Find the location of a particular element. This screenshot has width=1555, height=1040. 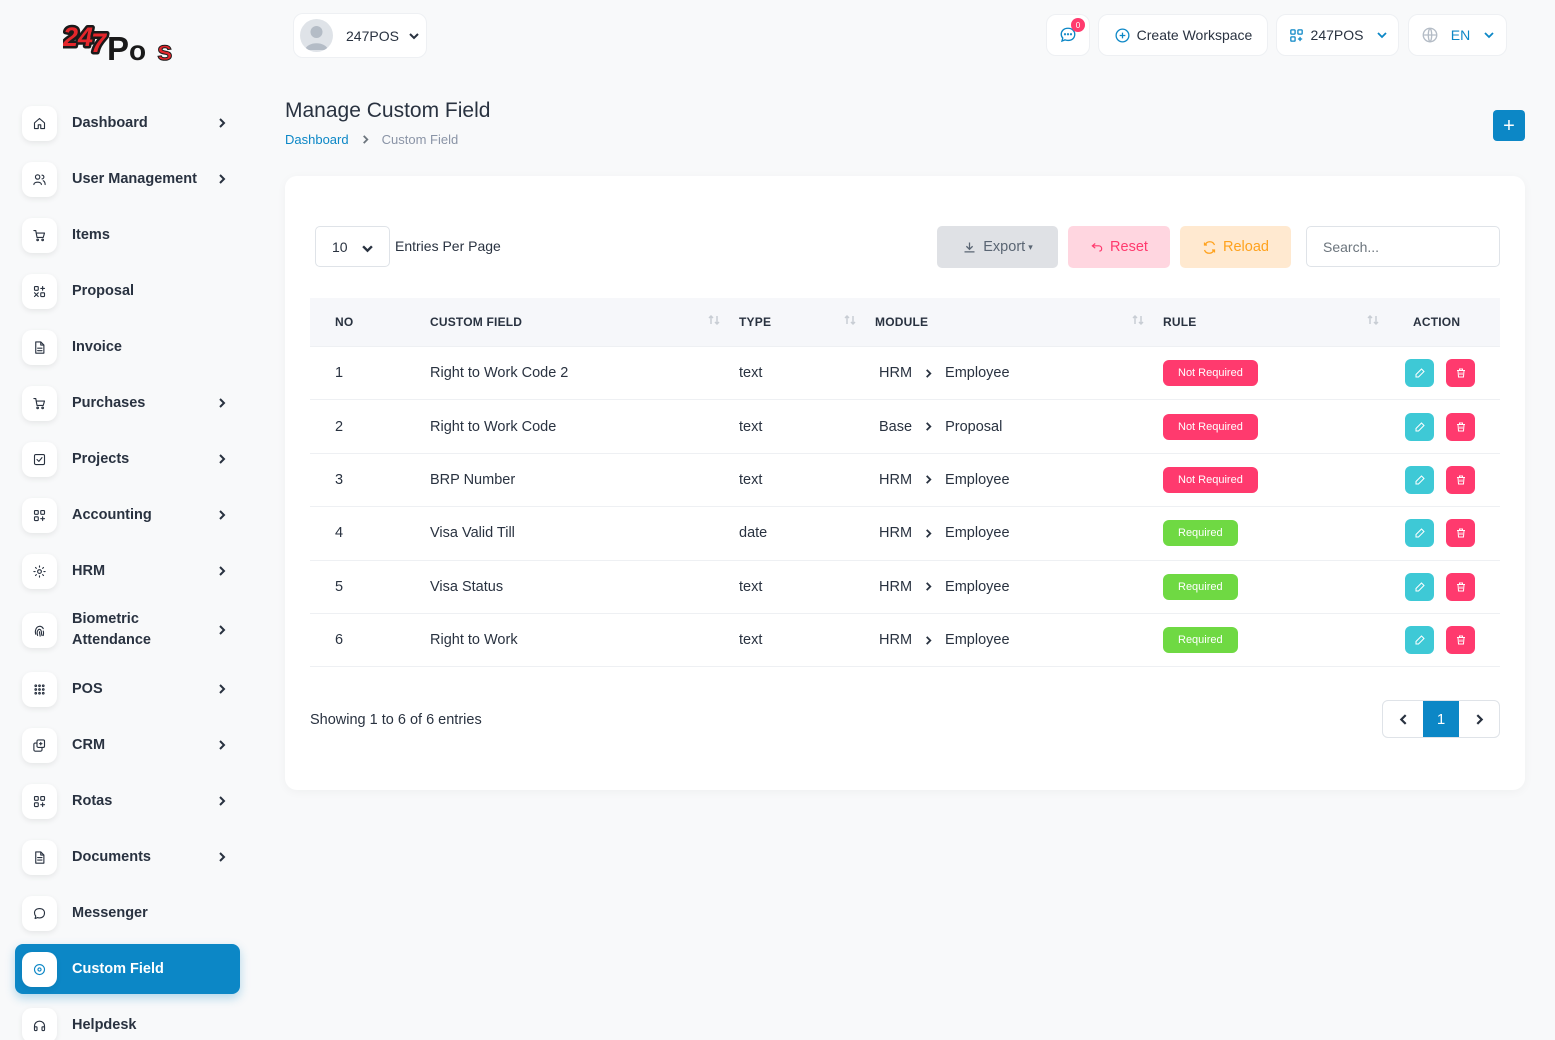

sidebar-item-proposal: Proposal is located at coordinates (127, 291).